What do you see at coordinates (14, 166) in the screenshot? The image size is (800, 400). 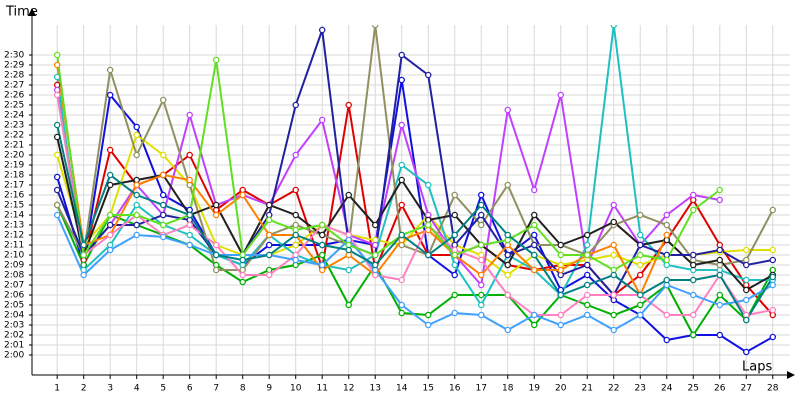 I see `y-tick-label: 2:19` at bounding box center [14, 166].